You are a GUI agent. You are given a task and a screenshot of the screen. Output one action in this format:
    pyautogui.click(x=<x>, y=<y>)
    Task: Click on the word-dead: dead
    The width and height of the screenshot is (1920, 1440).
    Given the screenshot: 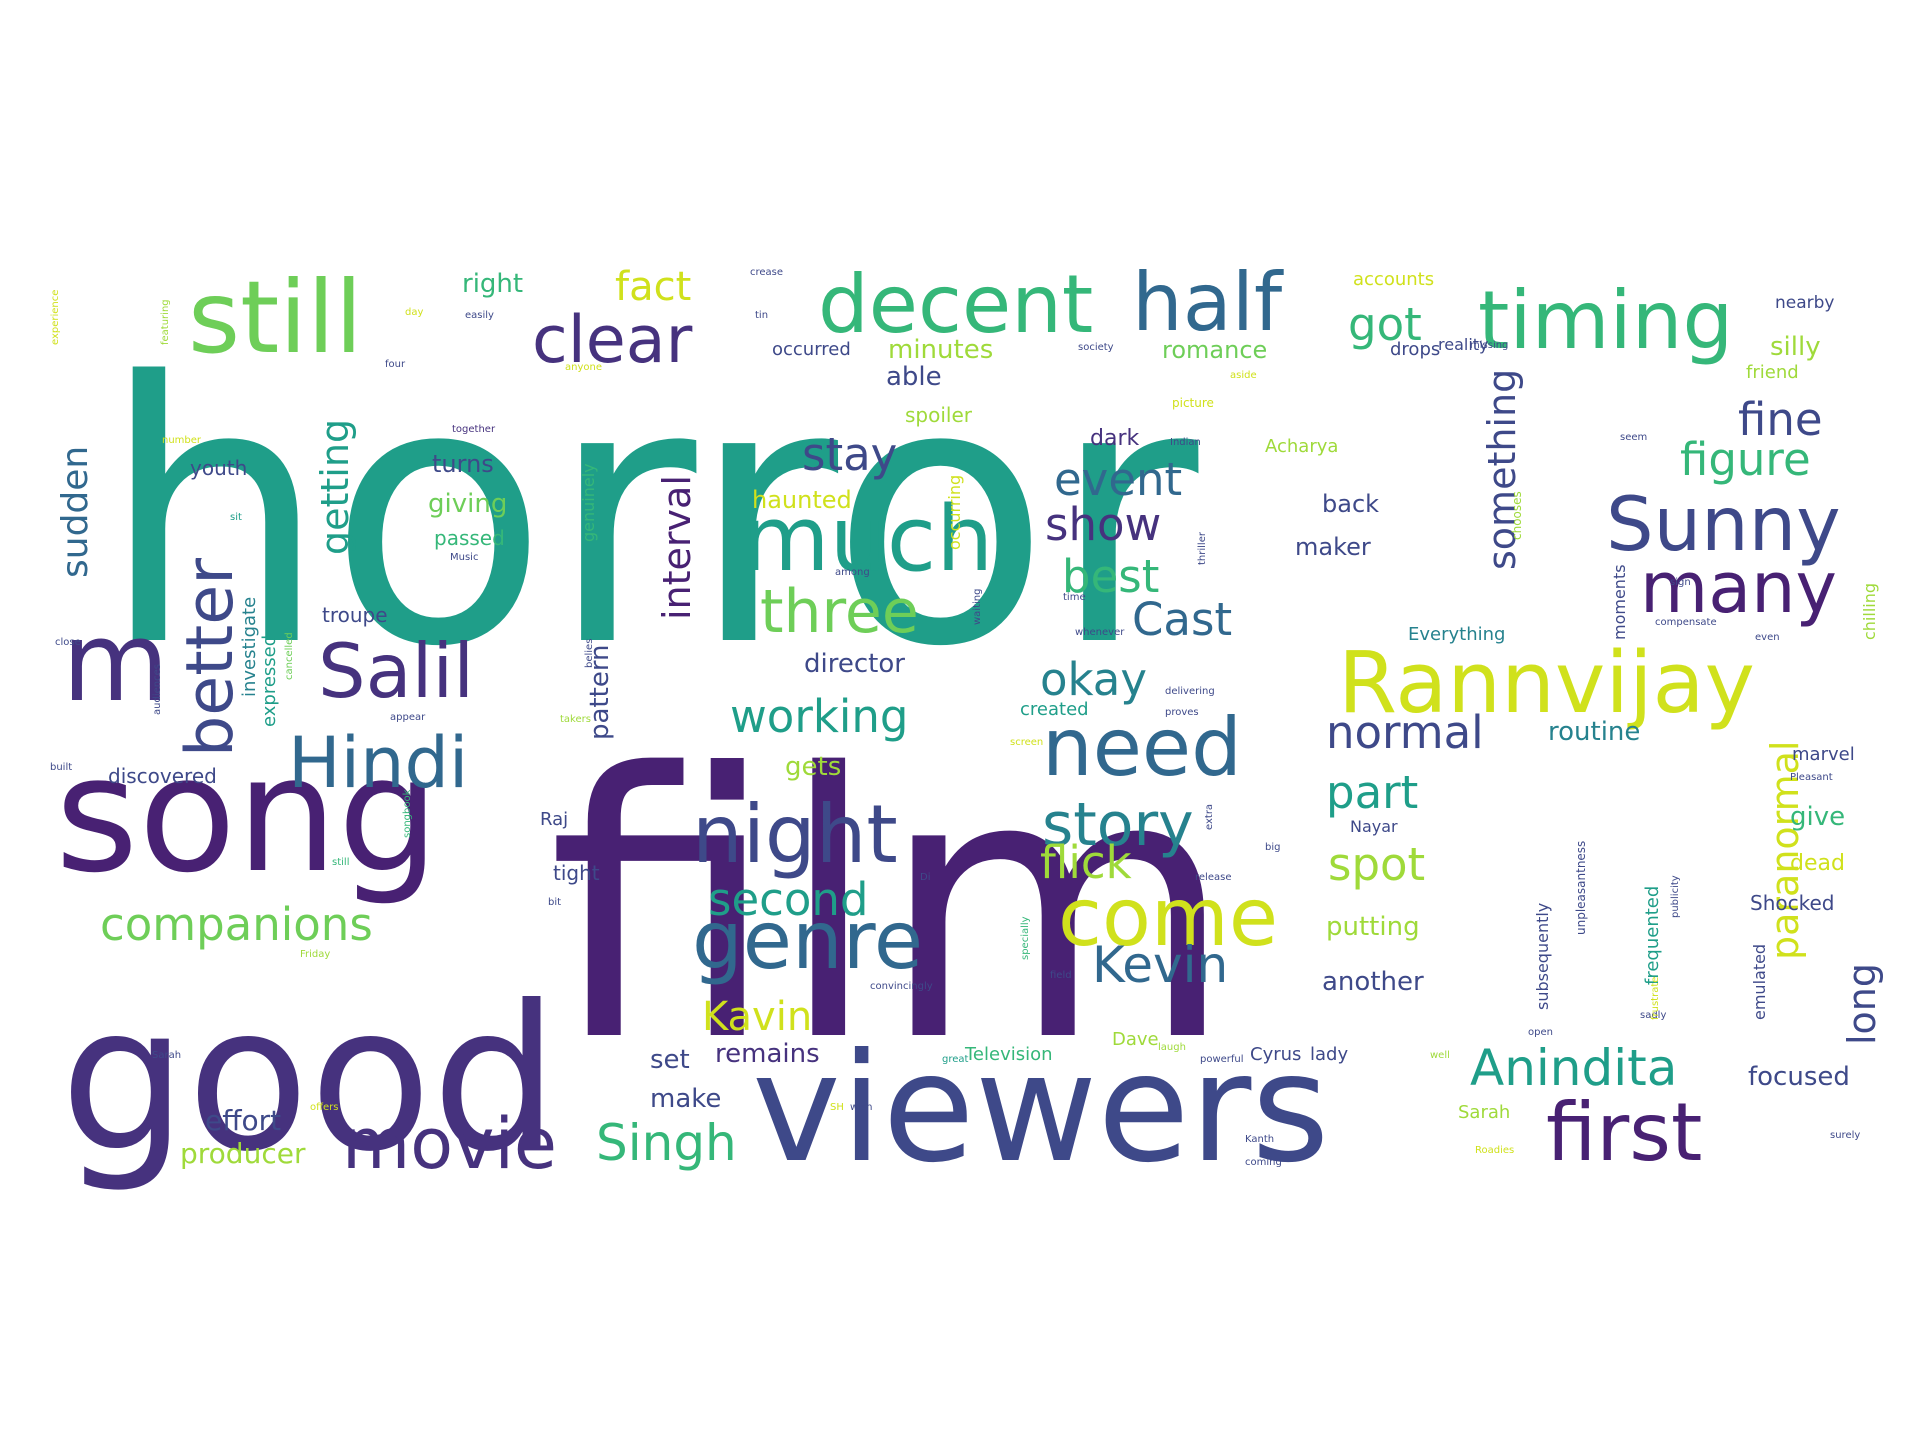 What is the action you would take?
    pyautogui.click(x=1817, y=863)
    